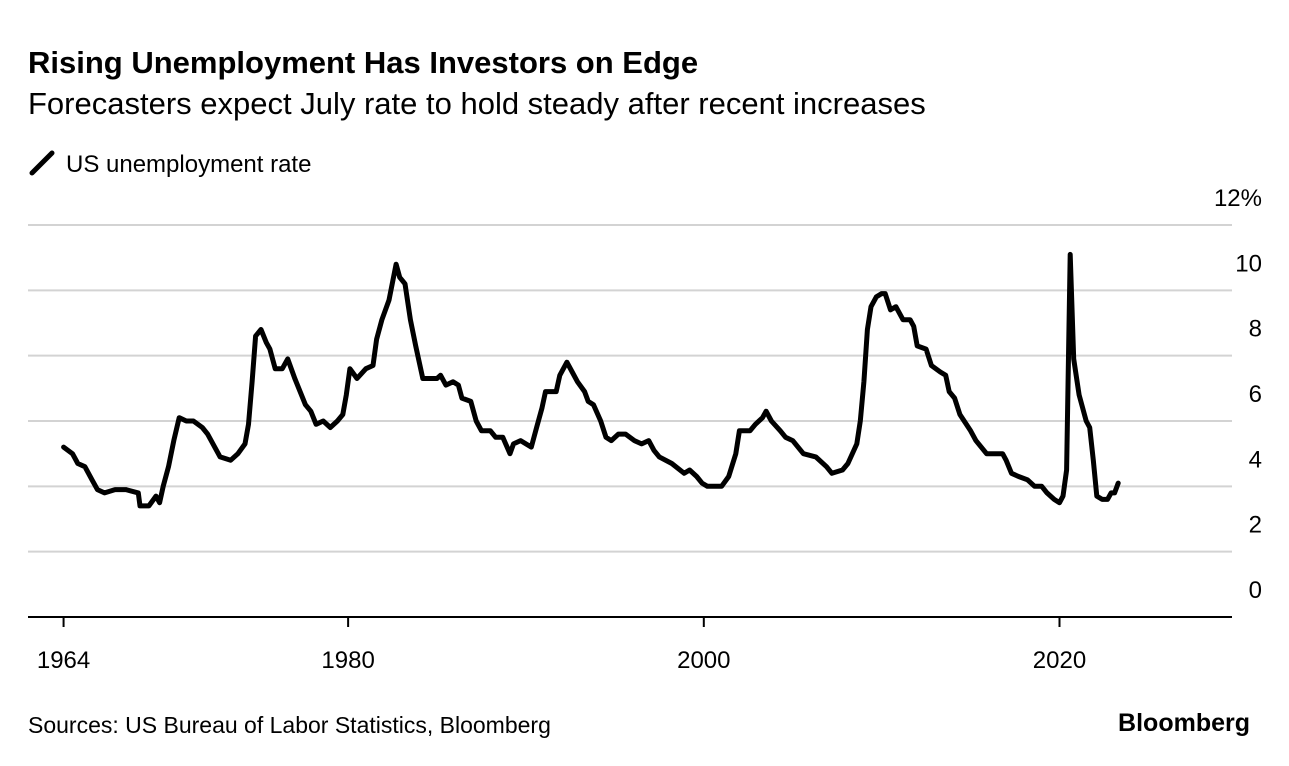  Describe the element at coordinates (1255, 459) in the screenshot. I see `y-tick-label: 4` at that location.